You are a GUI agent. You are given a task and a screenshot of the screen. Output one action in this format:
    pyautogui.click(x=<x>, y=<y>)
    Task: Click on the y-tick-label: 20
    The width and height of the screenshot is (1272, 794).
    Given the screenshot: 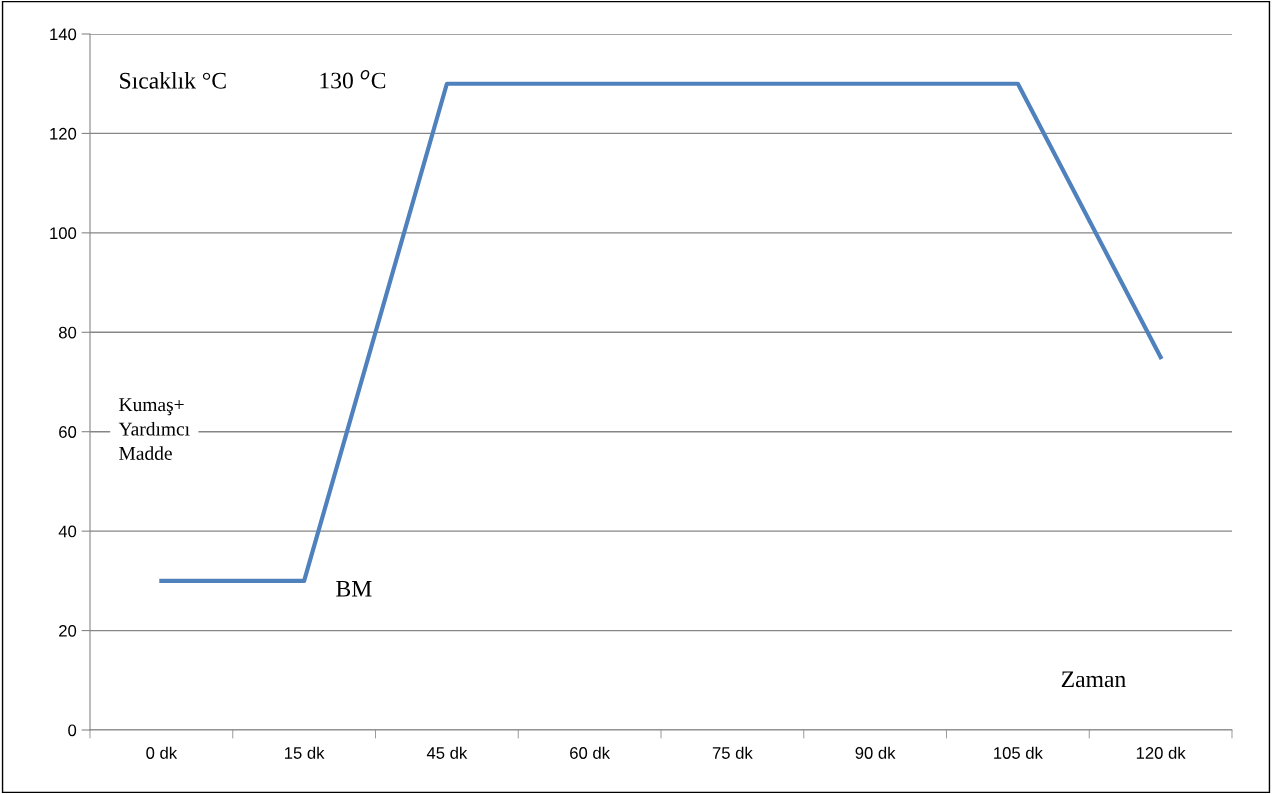 What is the action you would take?
    pyautogui.click(x=68, y=630)
    